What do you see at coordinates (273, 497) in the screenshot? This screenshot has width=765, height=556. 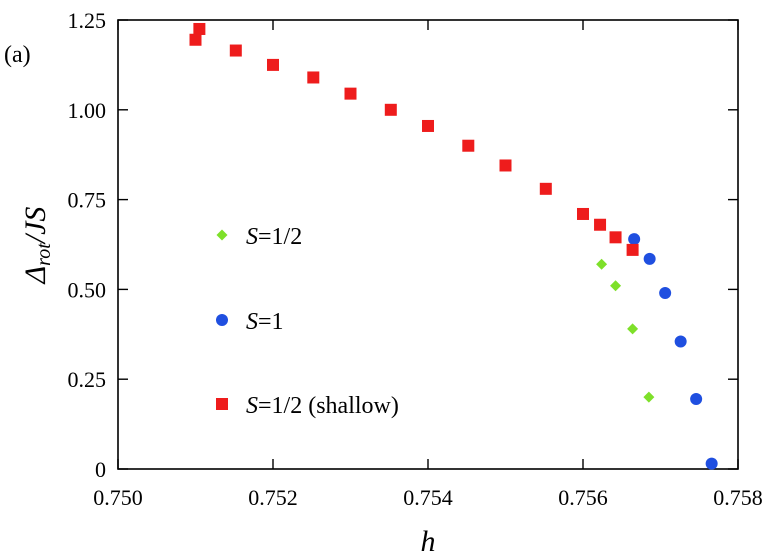 I see `x-tick-label: 0.752` at bounding box center [273, 497].